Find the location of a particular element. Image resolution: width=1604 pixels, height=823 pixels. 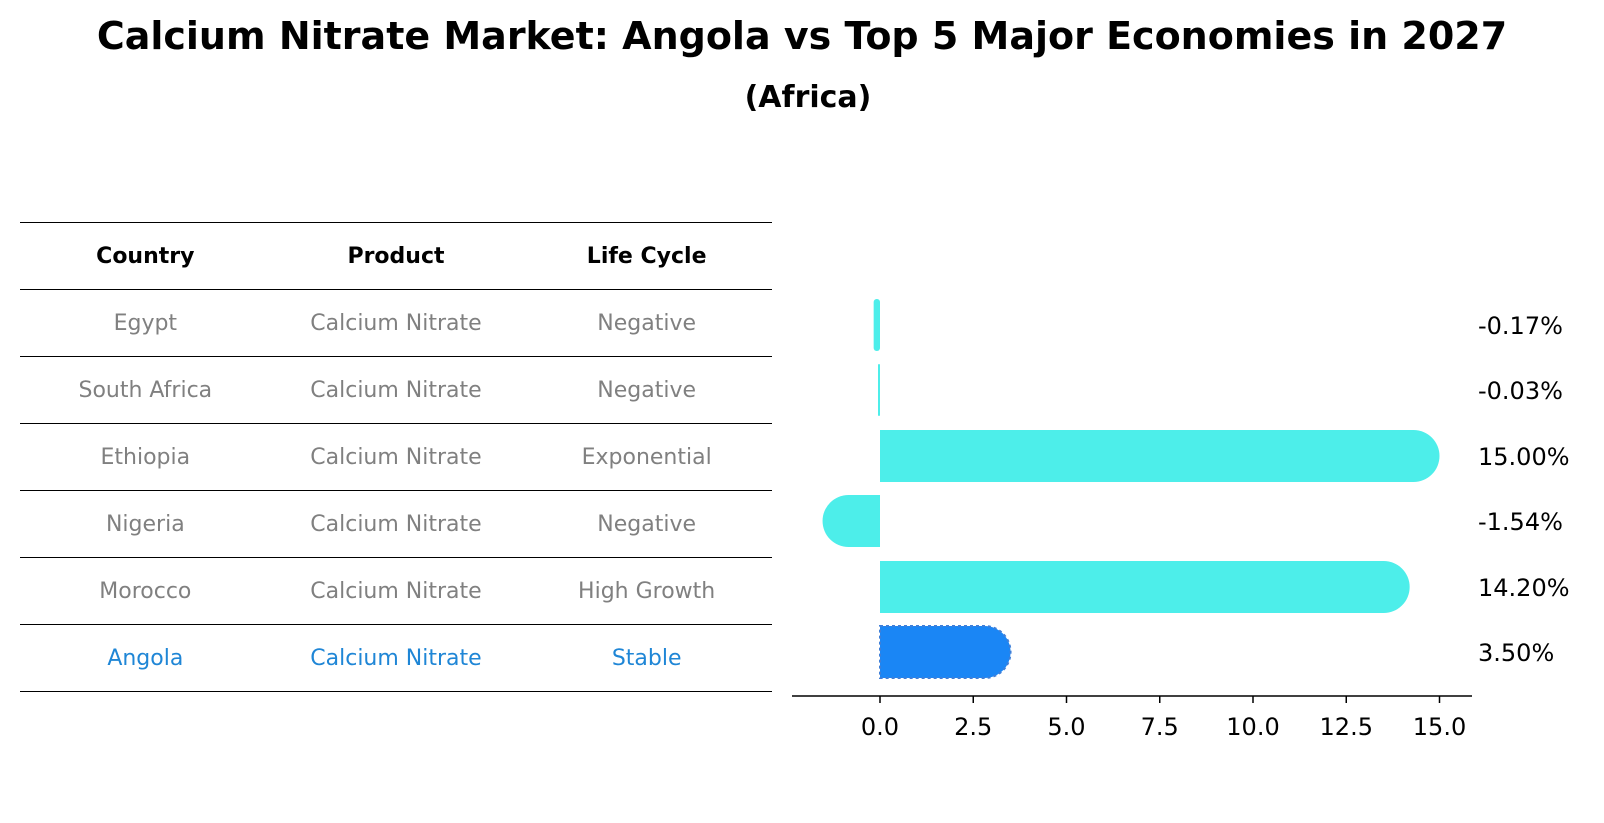

table-row-highlighted: Angola Calcium Nitrate Stable is located at coordinates (396, 658).